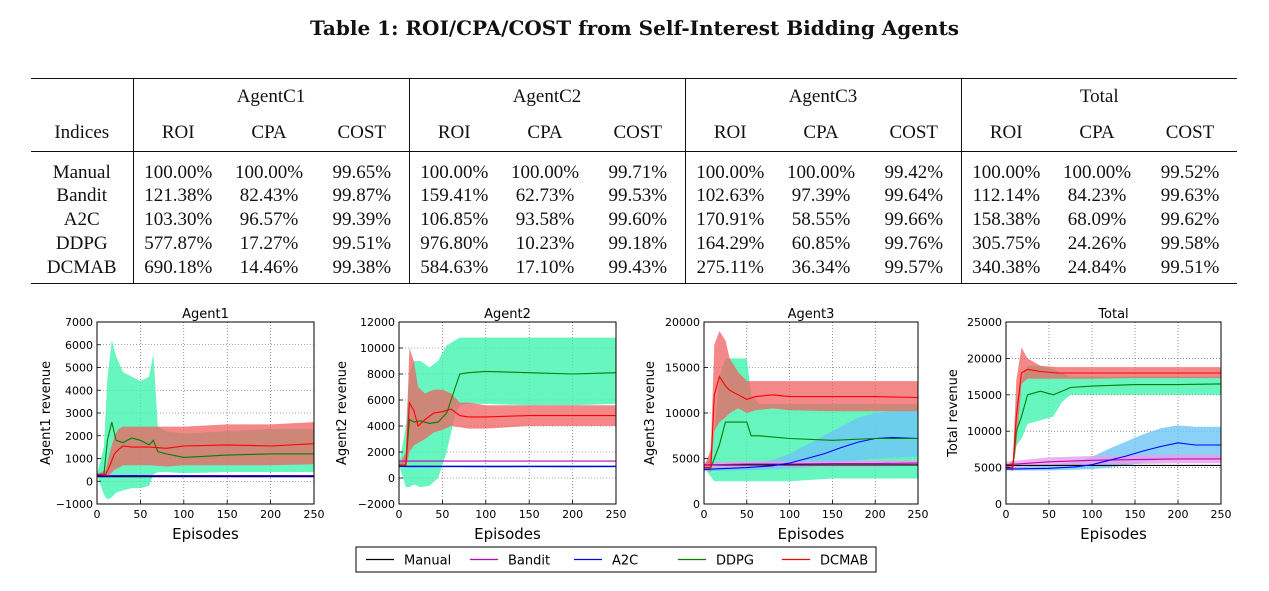 The height and width of the screenshot is (591, 1269). Describe the element at coordinates (342, 413) in the screenshot. I see `y-axis-label: Agent2 revenue` at that location.